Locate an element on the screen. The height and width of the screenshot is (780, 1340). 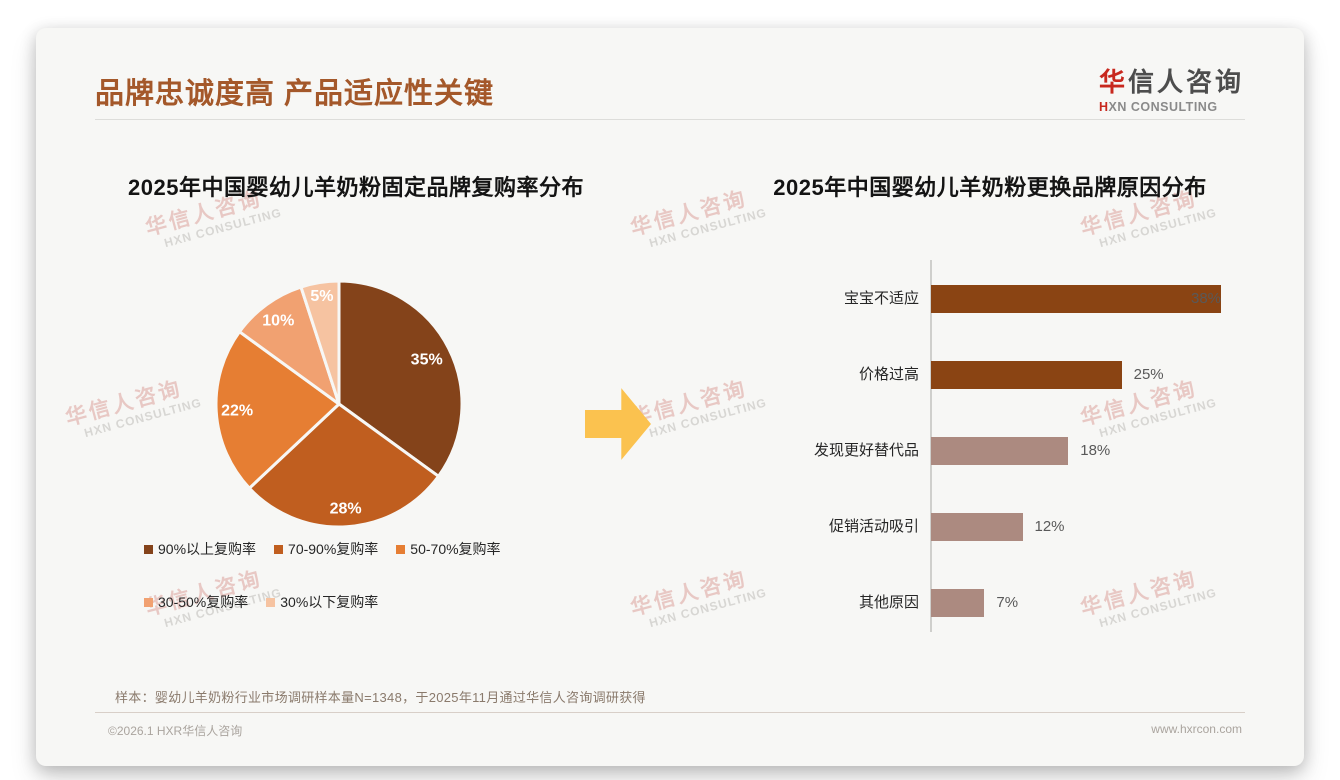
pie-chart: 35% 28% 22% 10% 5% is located at coordinates (339, 404).